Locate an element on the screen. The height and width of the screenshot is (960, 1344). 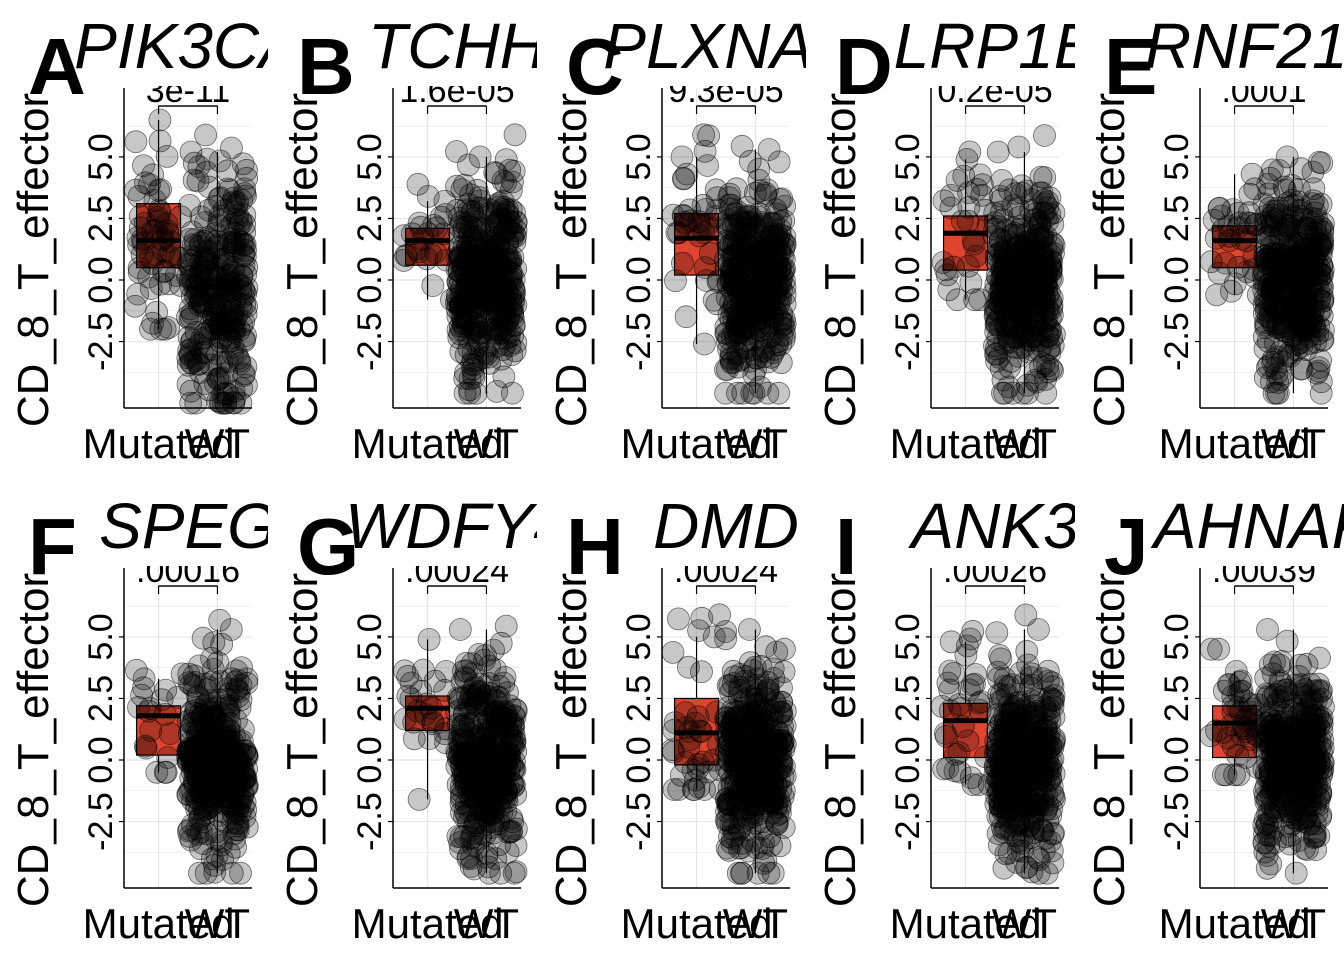
gene-title: RNF213 is located at coordinates (1244, 46).